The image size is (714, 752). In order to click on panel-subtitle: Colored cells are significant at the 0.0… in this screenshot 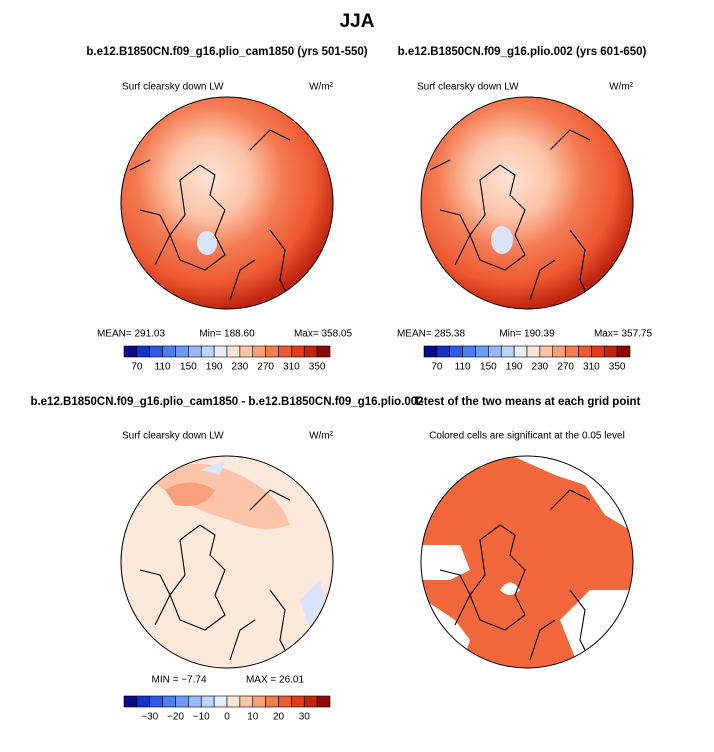, I will do `click(527, 436)`.